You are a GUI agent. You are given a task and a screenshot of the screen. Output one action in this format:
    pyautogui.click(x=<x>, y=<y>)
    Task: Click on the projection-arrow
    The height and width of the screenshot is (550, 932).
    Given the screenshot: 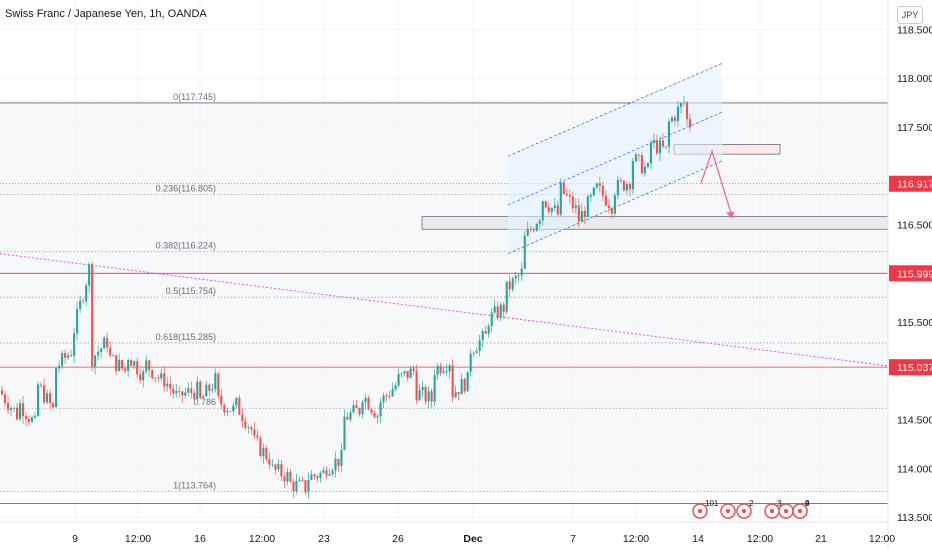 What is the action you would take?
    pyautogui.click(x=717, y=184)
    